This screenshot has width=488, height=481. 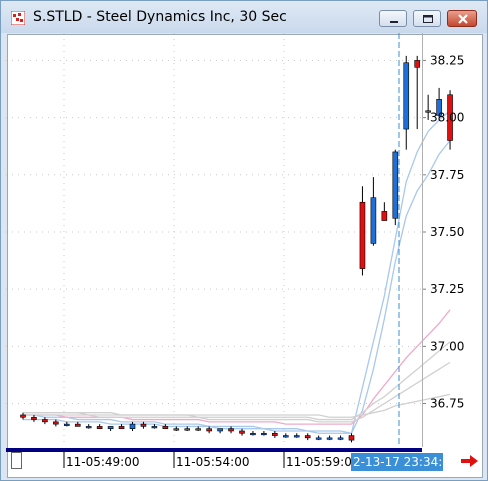 I want to click on scroll-handle, so click(x=16, y=460).